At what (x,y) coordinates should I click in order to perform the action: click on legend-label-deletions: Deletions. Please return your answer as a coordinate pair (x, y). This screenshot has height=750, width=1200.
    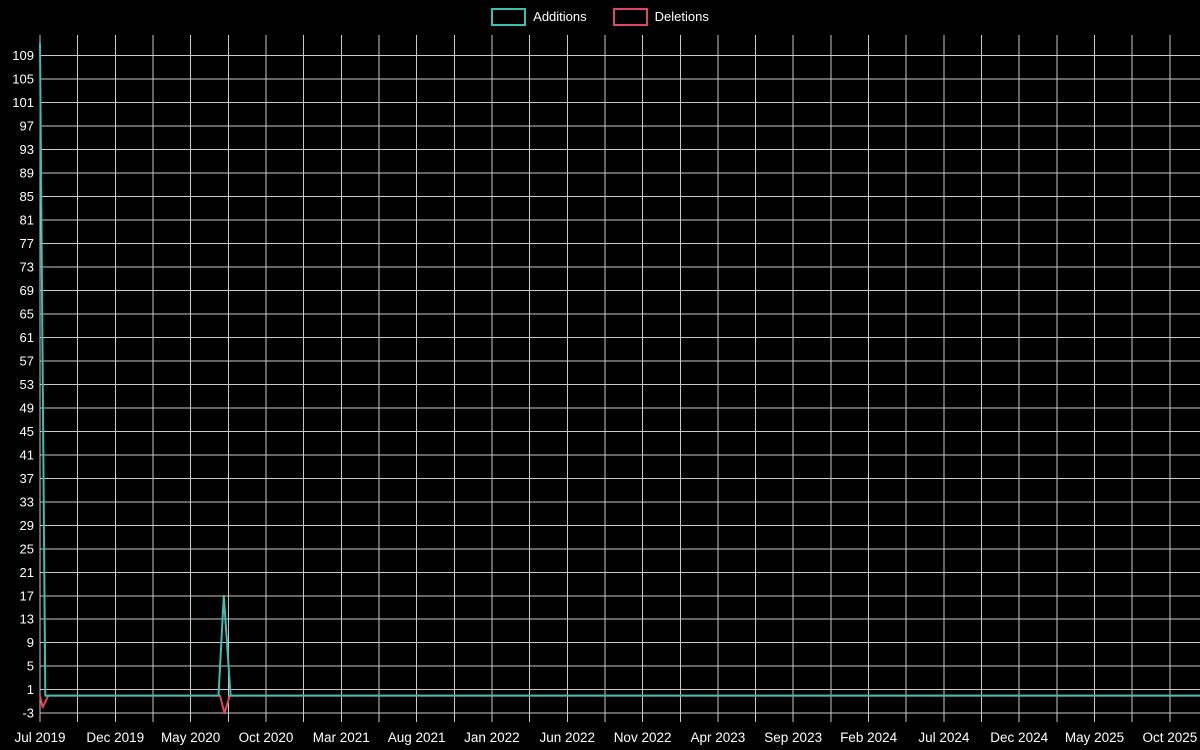
    Looking at the image, I should click on (681, 16).